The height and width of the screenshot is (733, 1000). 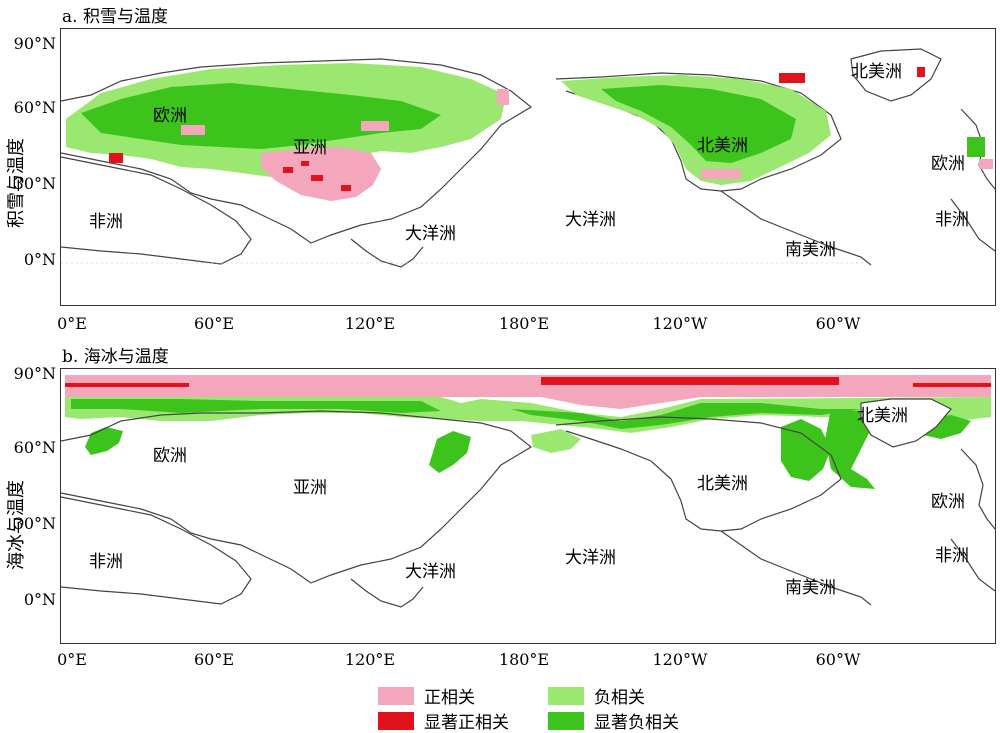 I want to click on coast-greenland-a, so click(x=896, y=75).